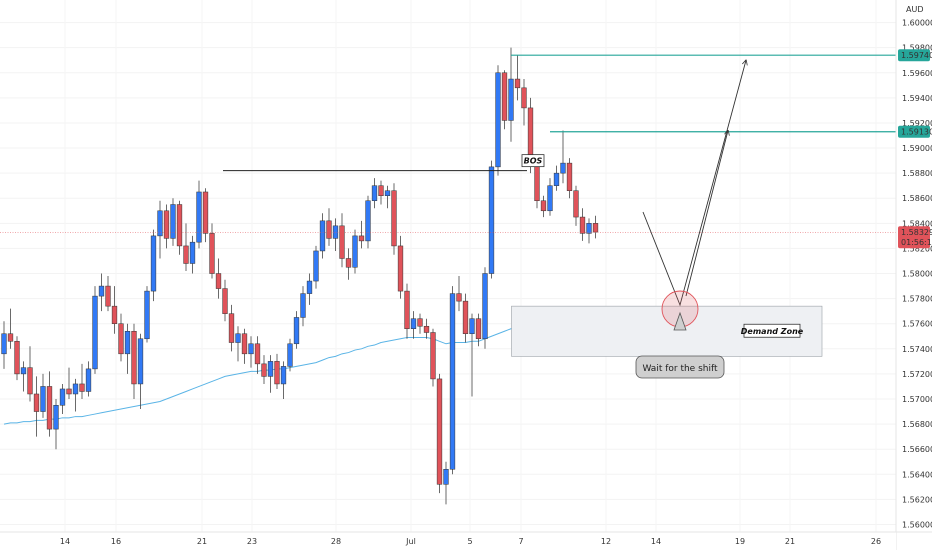 This screenshot has height=550, width=932. Describe the element at coordinates (917, 399) in the screenshot. I see `price-tick-label: 1.57000` at that location.